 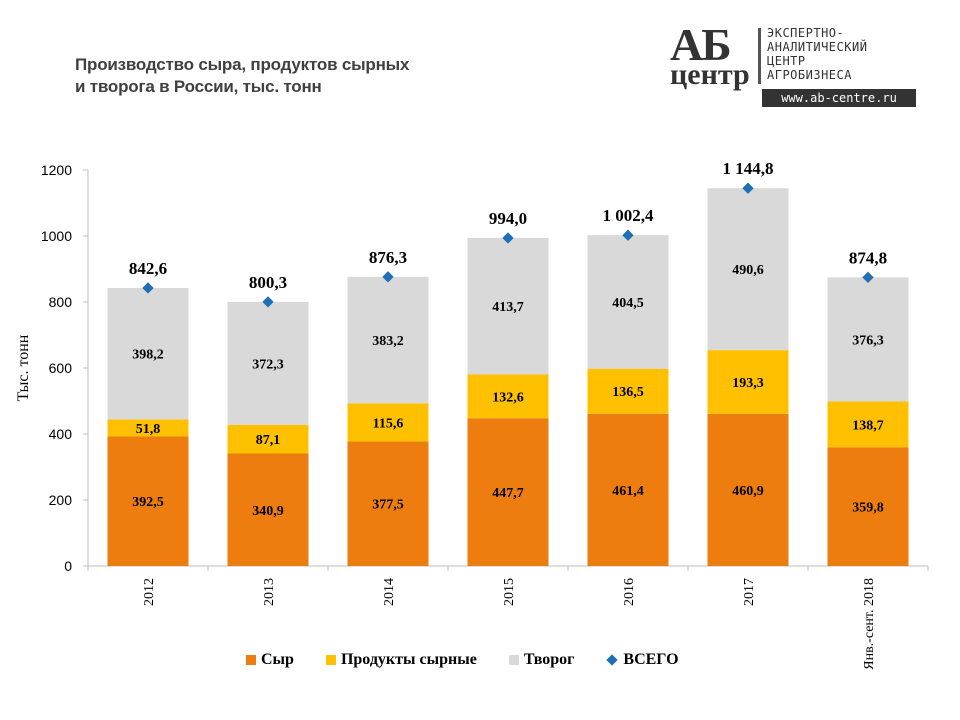 What do you see at coordinates (868, 257) in the screenshot?
I see `total-label: 874,8` at bounding box center [868, 257].